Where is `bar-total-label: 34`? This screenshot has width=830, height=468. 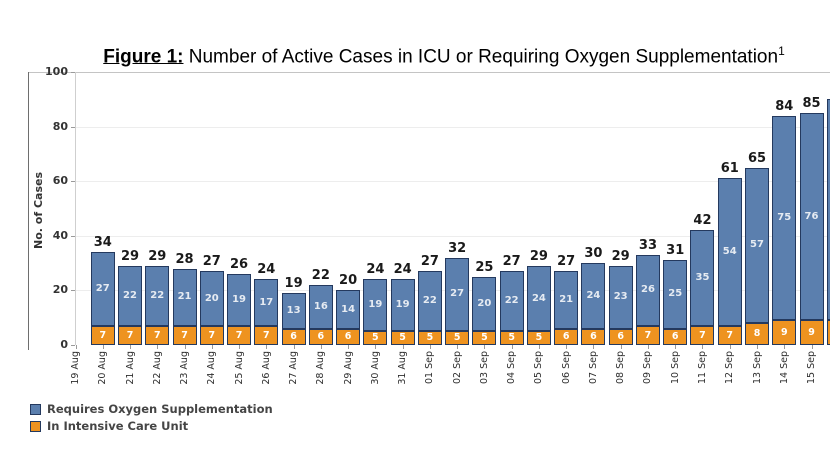
bar-total-label: 34 is located at coordinates (102, 243).